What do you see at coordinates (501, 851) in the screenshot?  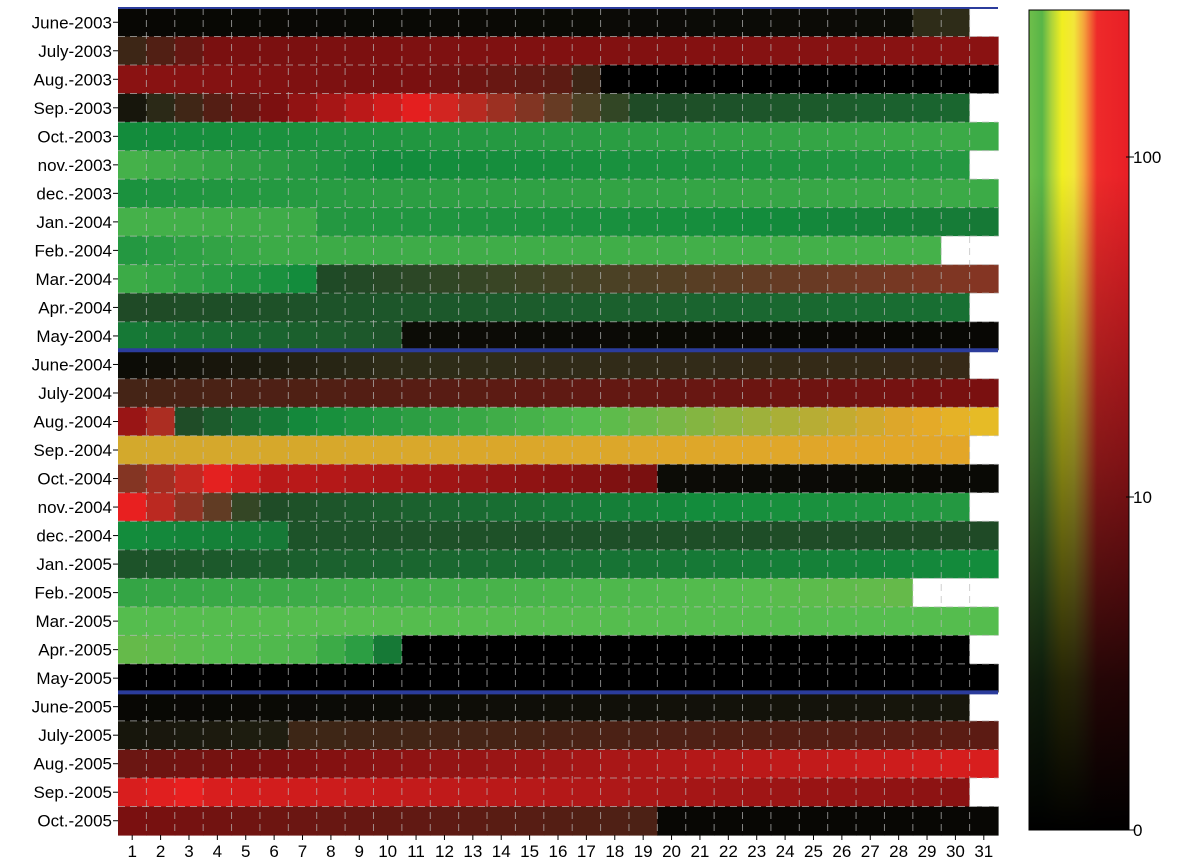 I see `column-label: 14` at bounding box center [501, 851].